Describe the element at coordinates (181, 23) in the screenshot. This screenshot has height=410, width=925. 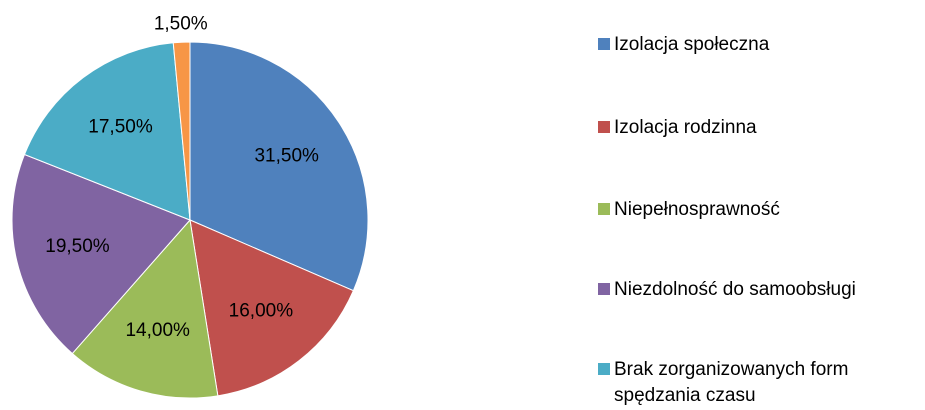
I see `data-label: 1,50%` at that location.